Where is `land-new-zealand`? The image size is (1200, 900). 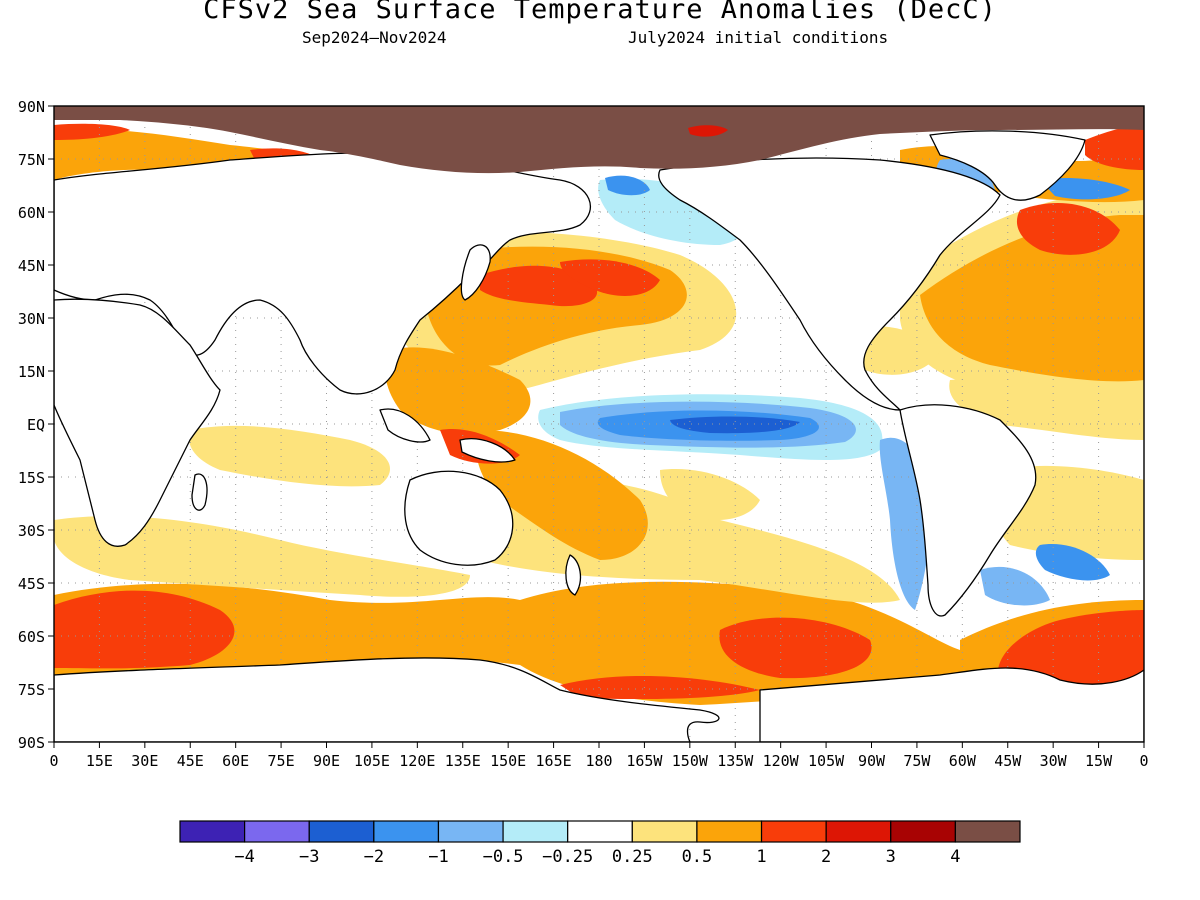 land-new-zealand is located at coordinates (573, 575).